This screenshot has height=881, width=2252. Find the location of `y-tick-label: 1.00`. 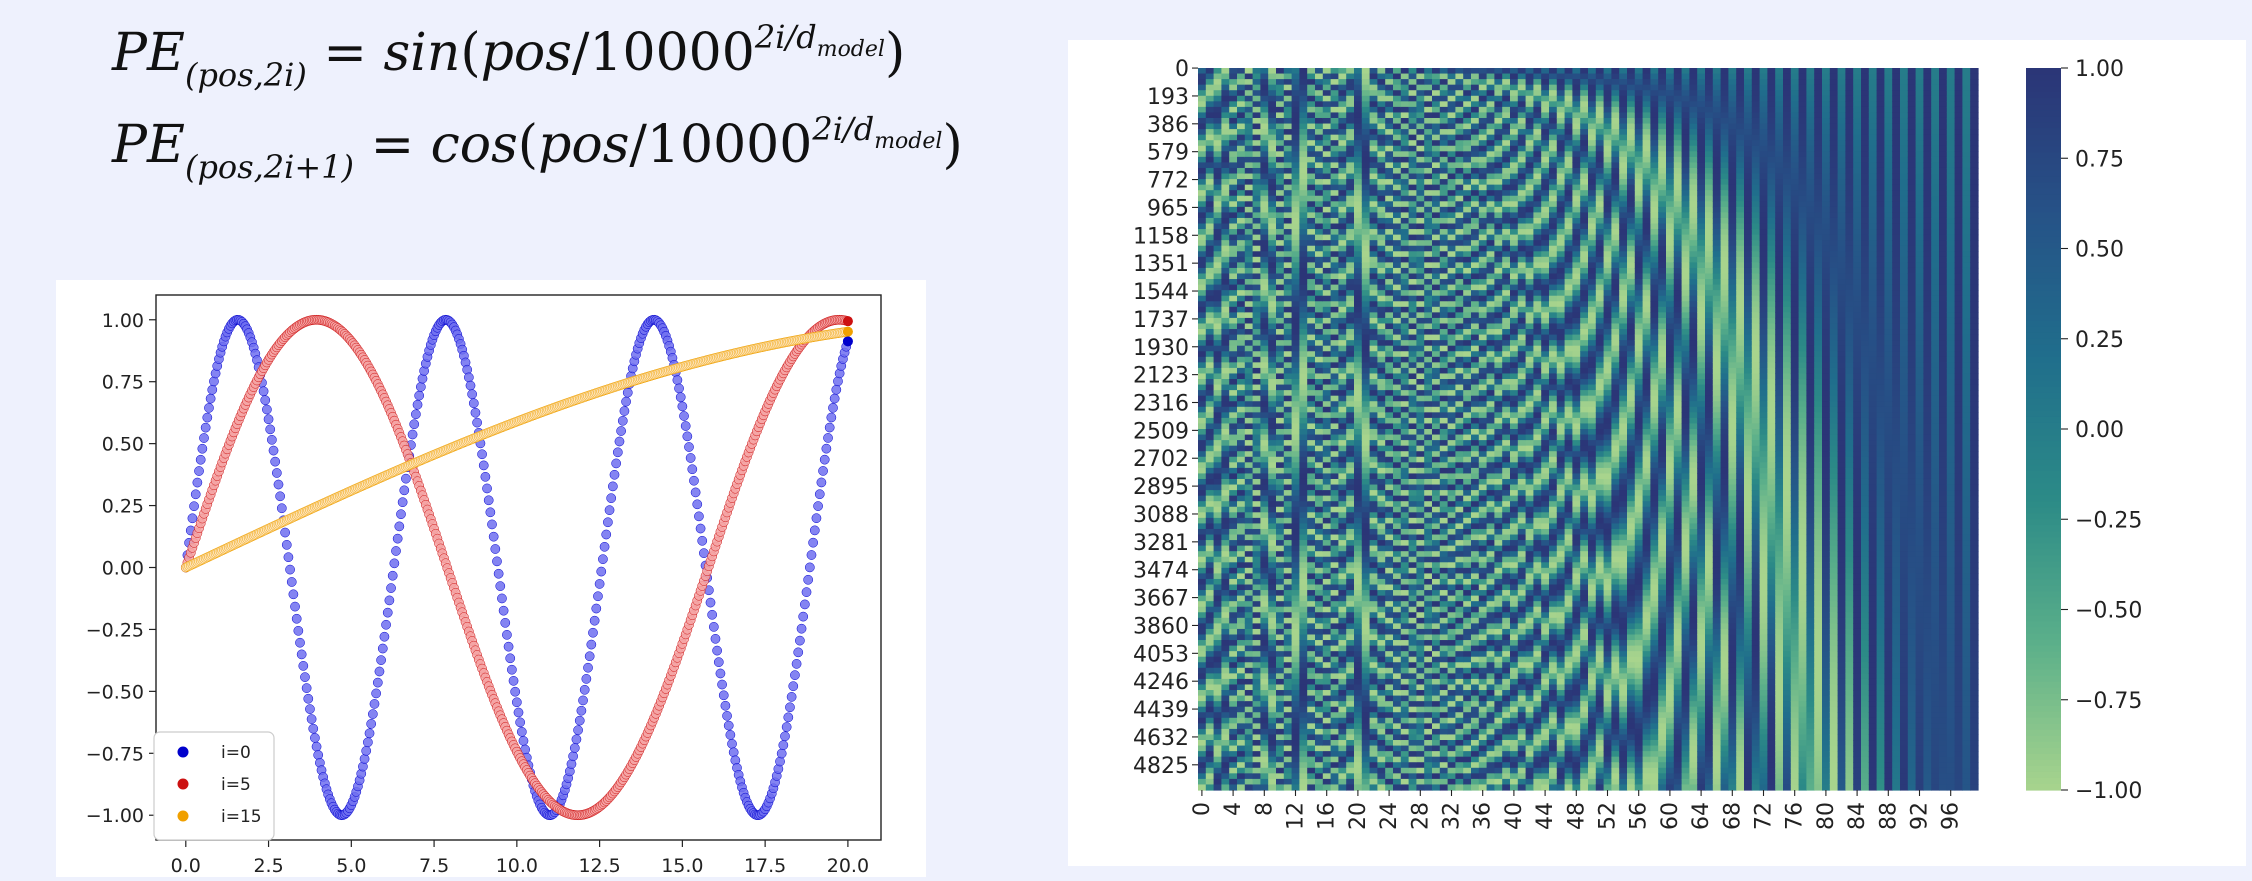

y-tick-label: 1.00 is located at coordinates (123, 321).